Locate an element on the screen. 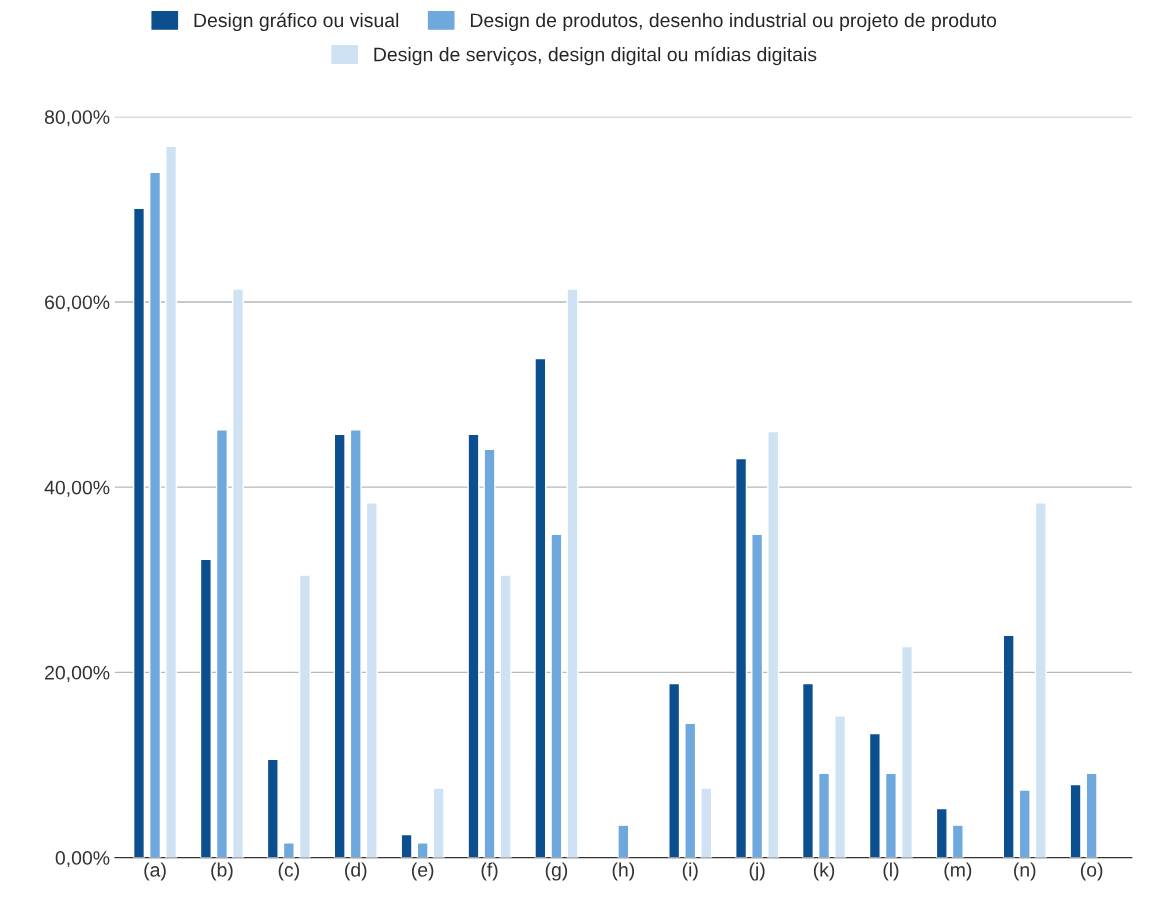  legend-label: Design de serviços, design digital ou mídias digitais is located at coordinates (595, 56).